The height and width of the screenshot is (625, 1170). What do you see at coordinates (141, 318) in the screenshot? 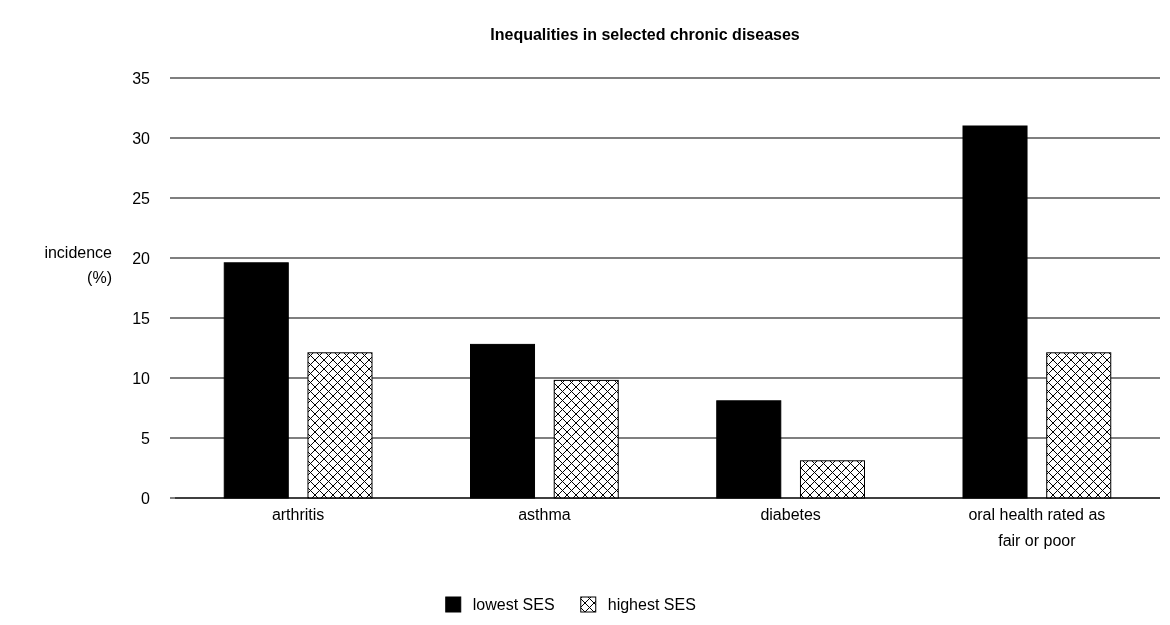
I see `y-tick-label: 15` at bounding box center [141, 318].